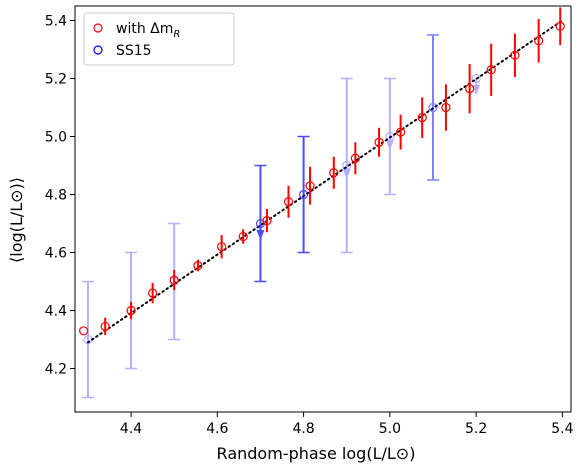 This screenshot has height=472, width=581. Describe the element at coordinates (56, 196) in the screenshot. I see `y-tick-label: 4.8` at that location.